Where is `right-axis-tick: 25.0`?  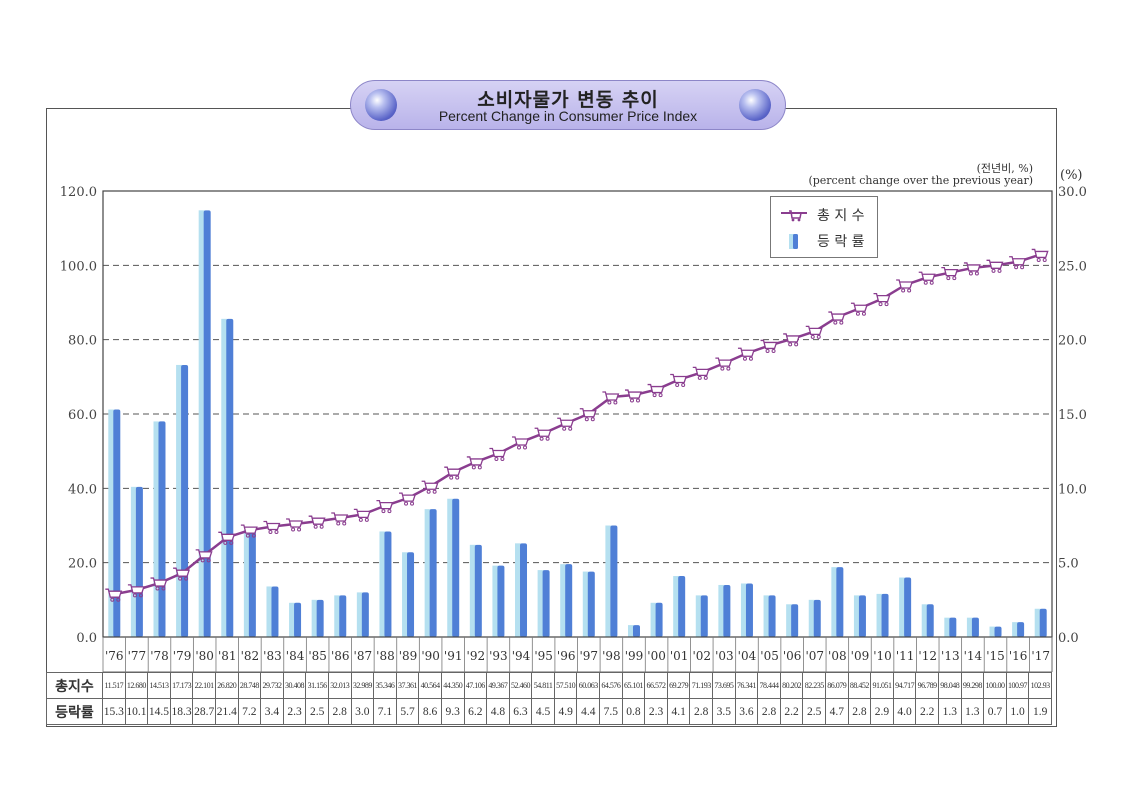
right-axis-tick: 25.0 is located at coordinates (1072, 266).